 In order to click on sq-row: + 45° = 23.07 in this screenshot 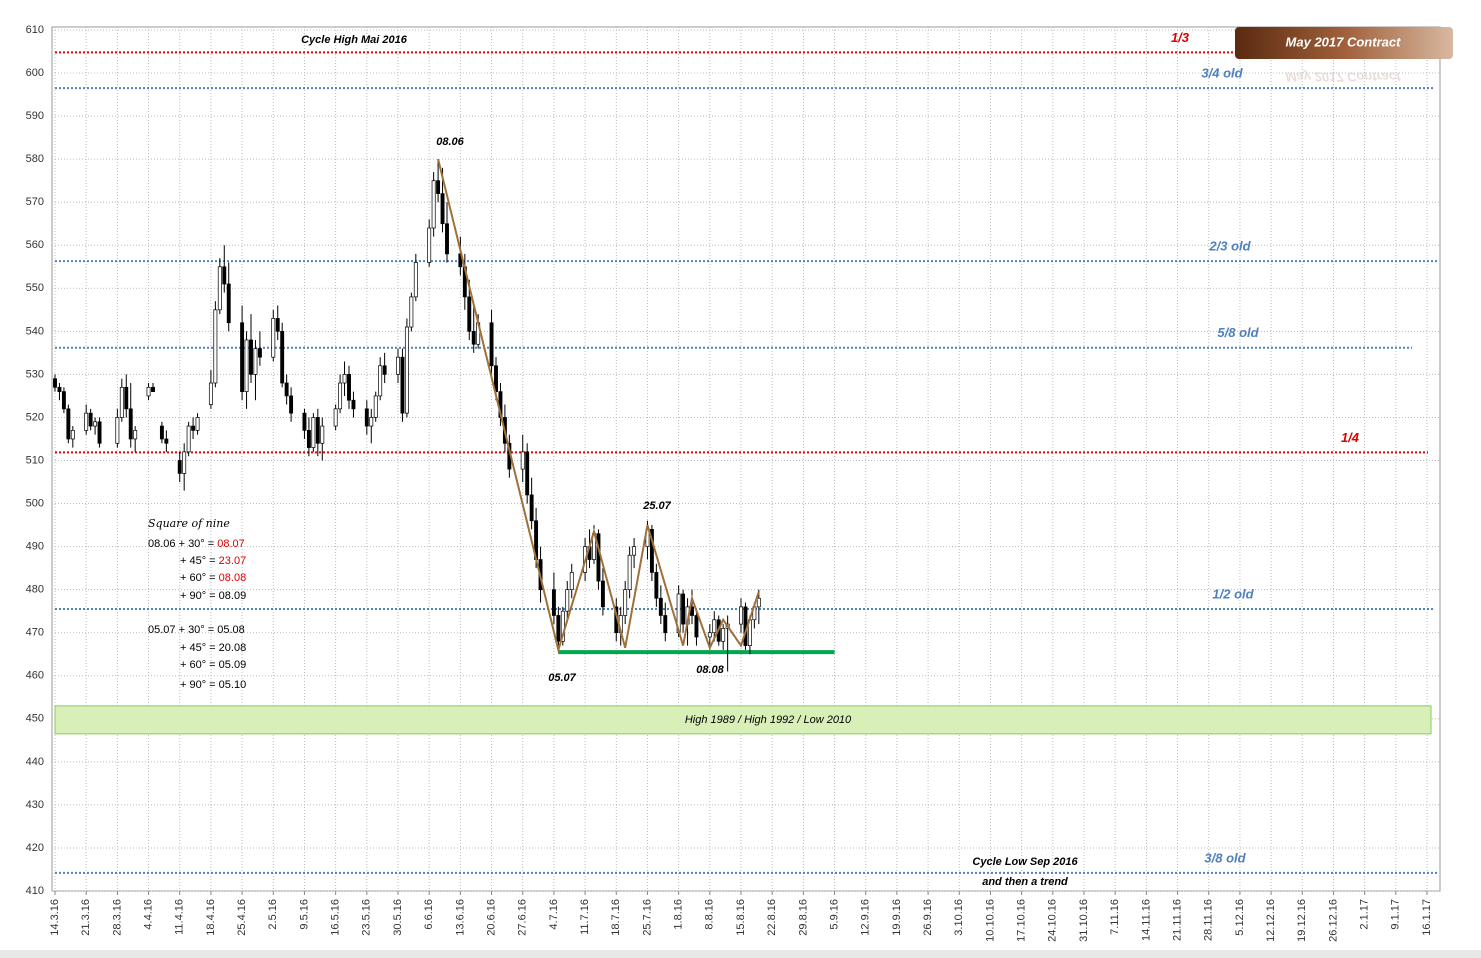, I will do `click(213, 561)`.